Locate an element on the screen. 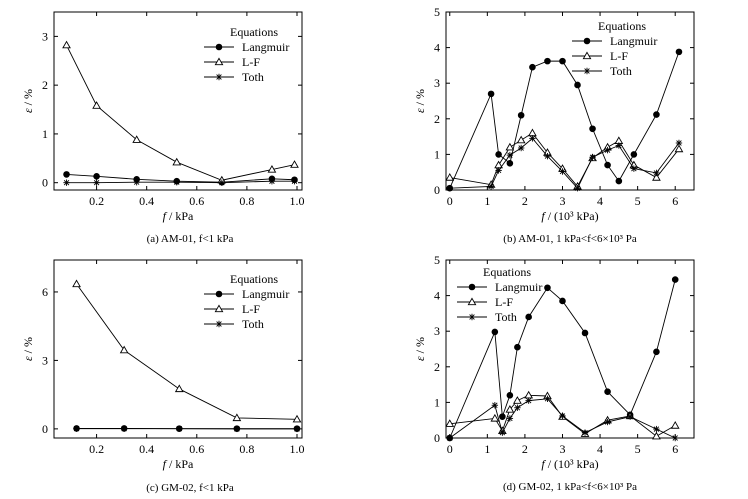 This screenshot has width=748, height=499. legend-title-c: Equations is located at coordinates (254, 279).